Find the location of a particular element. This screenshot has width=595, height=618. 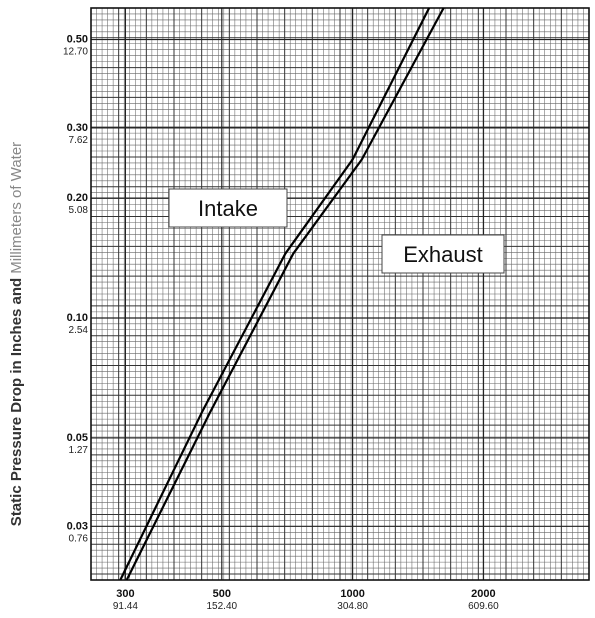

x-tick-sublabel: 152.40 is located at coordinates (222, 606).